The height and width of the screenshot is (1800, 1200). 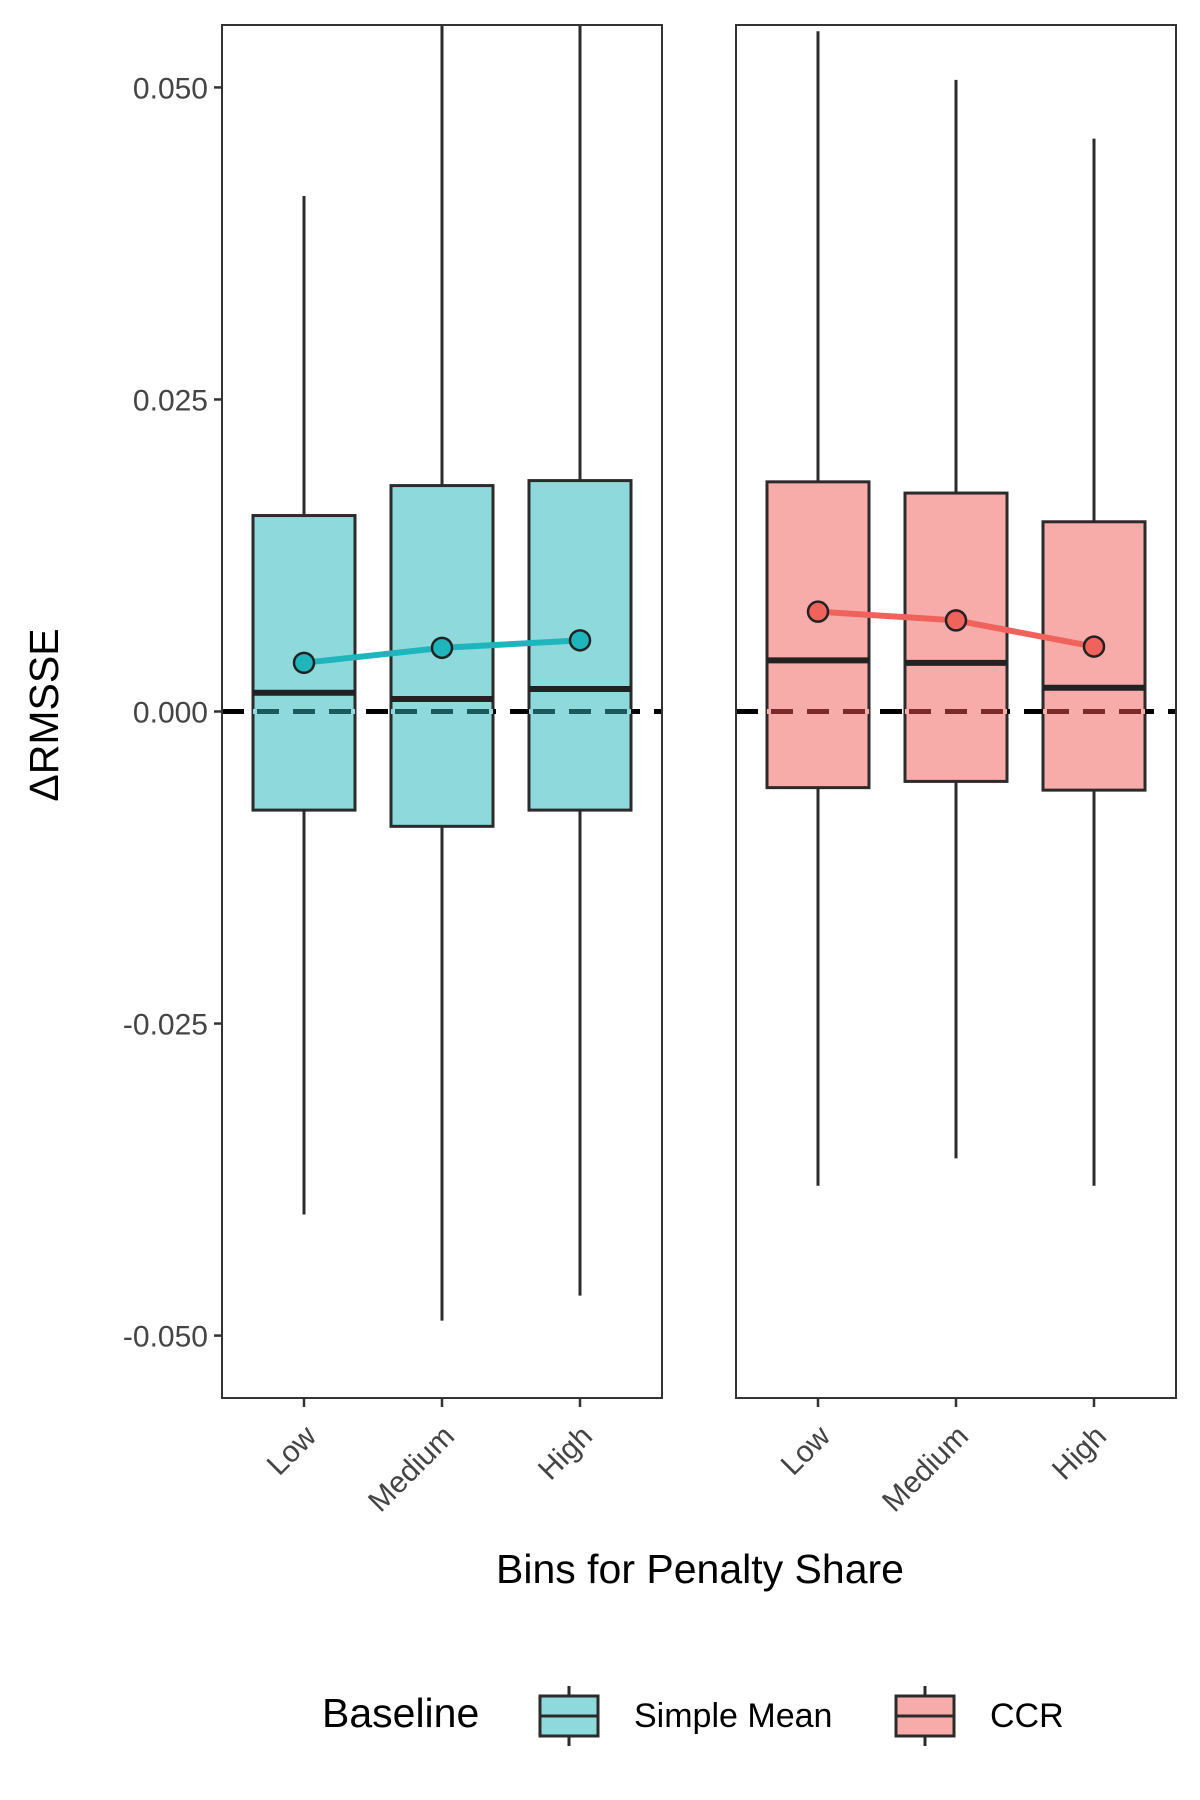 I want to click on y-axis-title: ΔRMSSE, so click(x=44, y=714).